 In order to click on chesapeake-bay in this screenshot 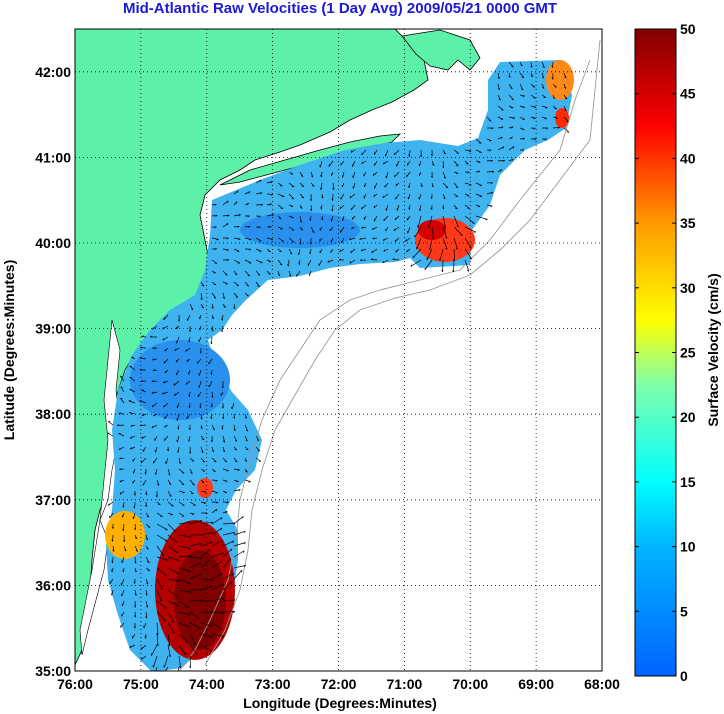, I will do `click(110, 420)`.